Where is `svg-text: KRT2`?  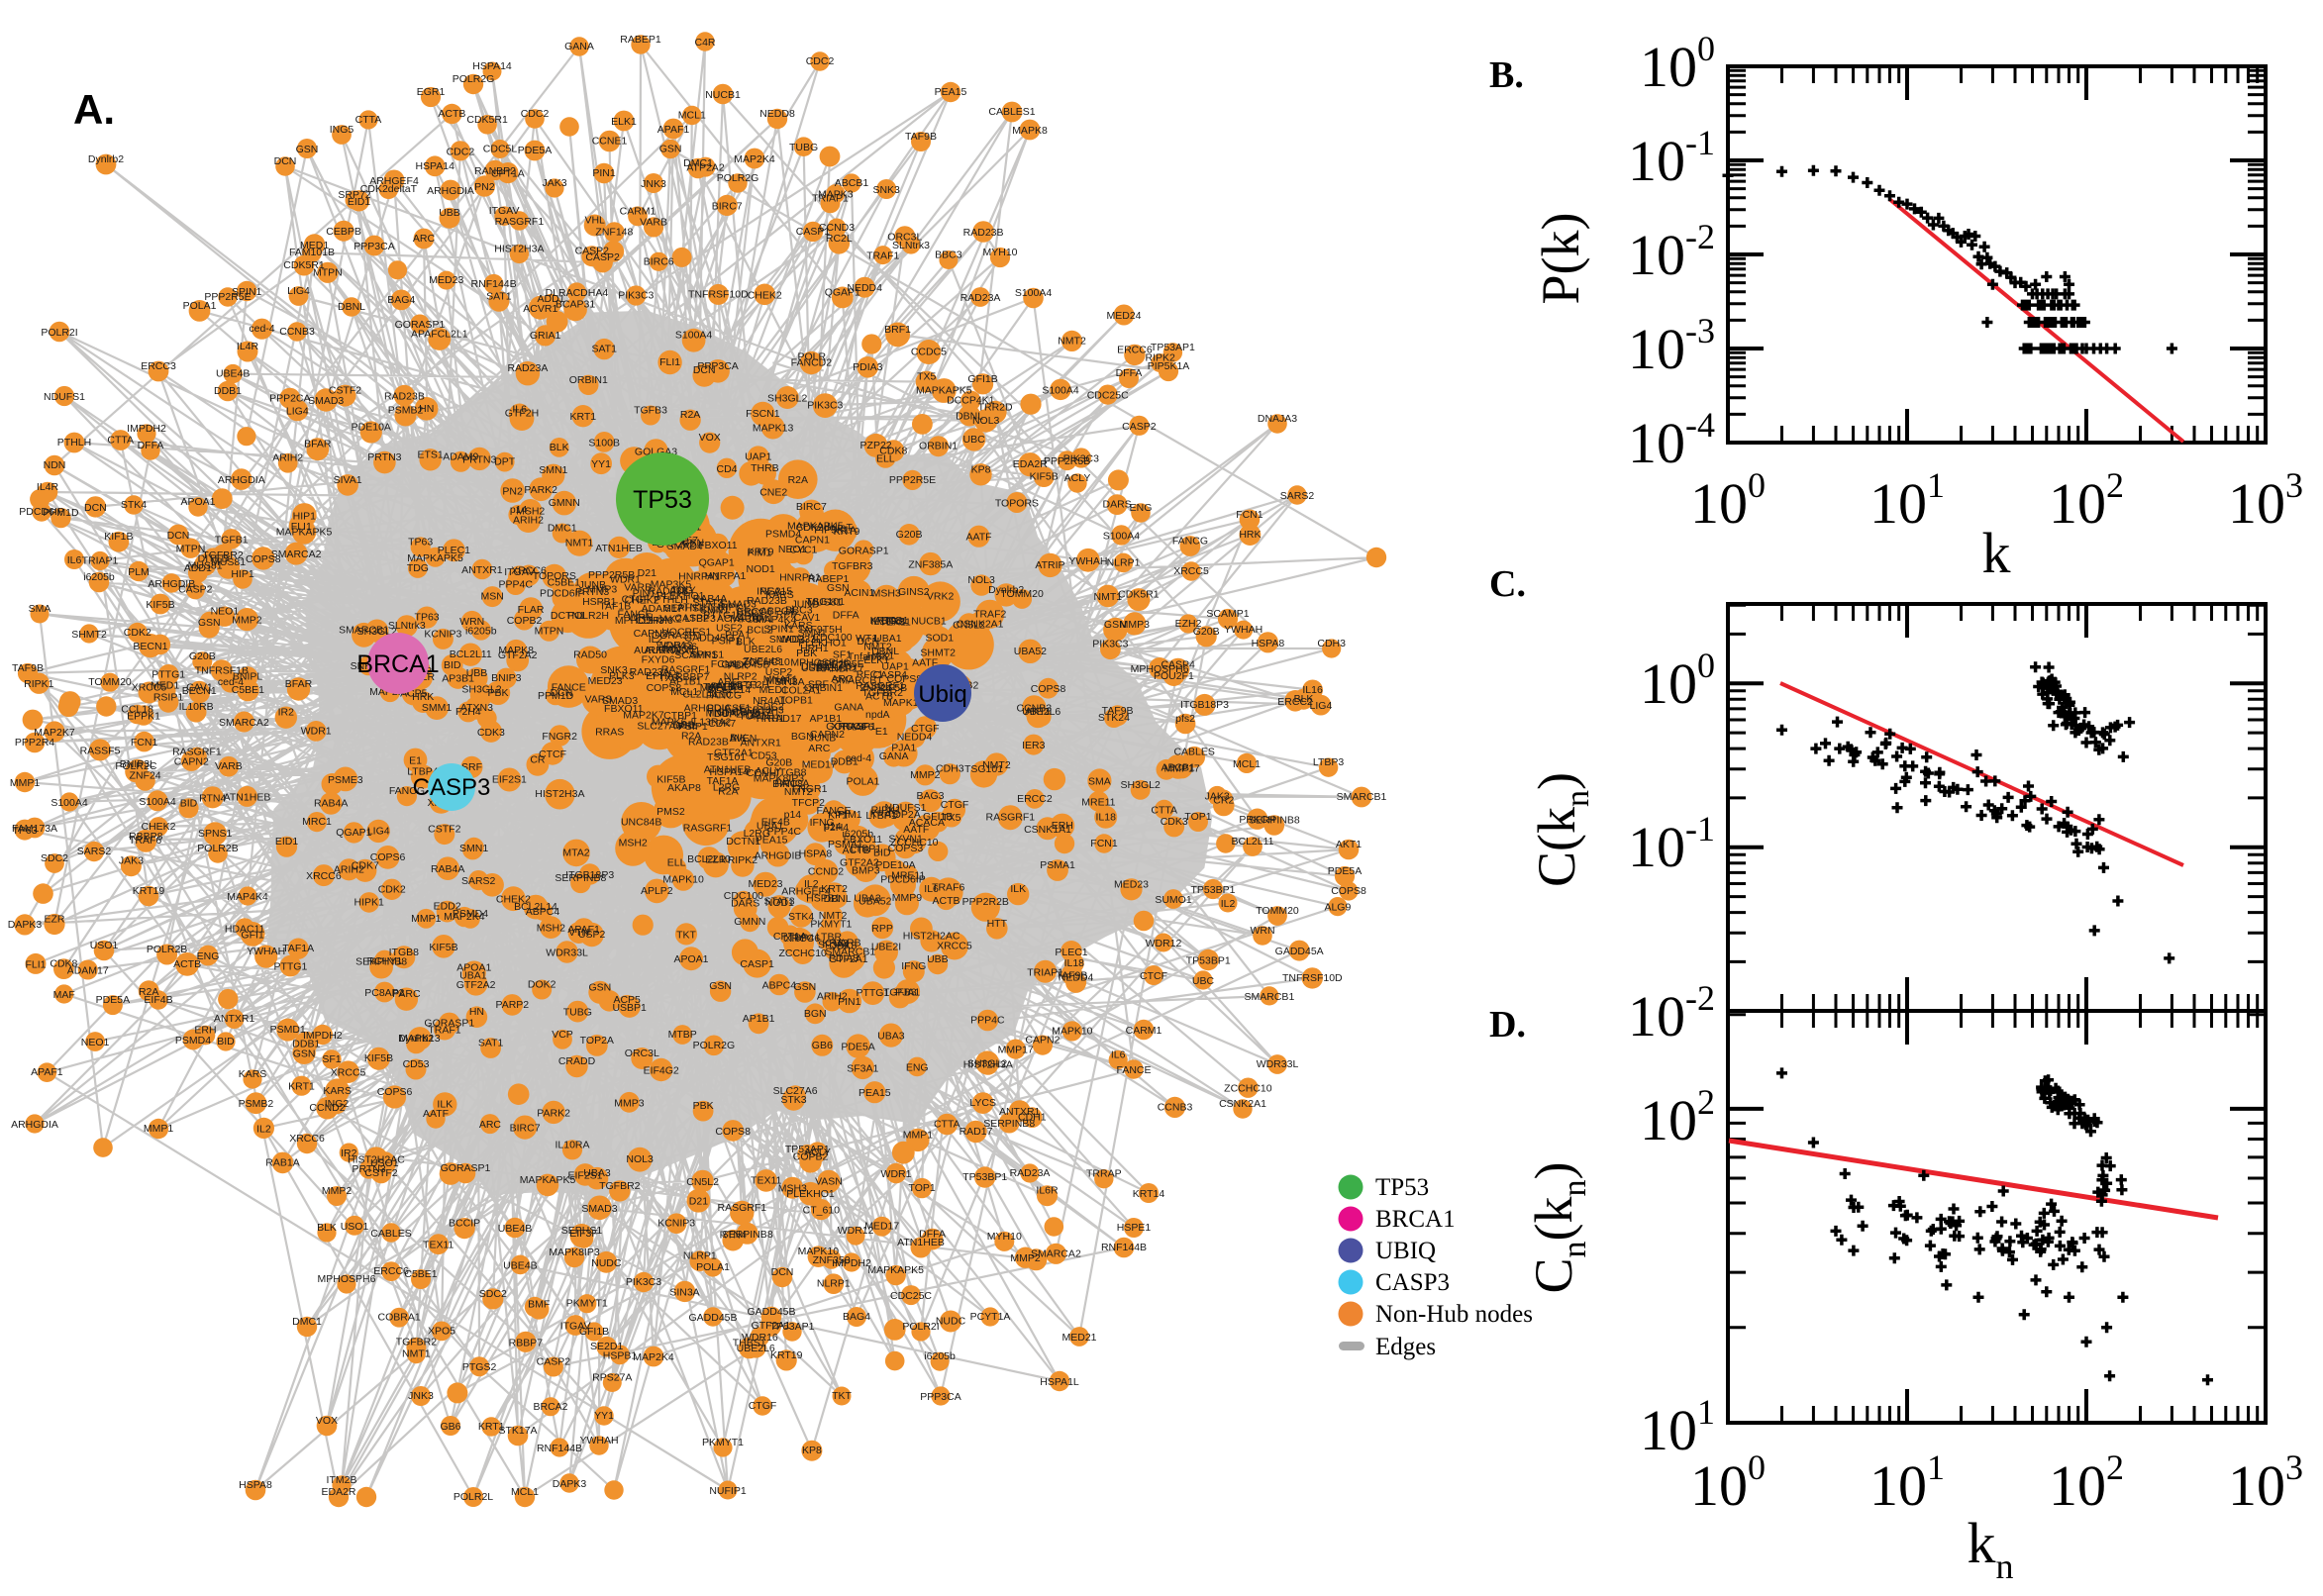
svg-text: KRT2 is located at coordinates (835, 943).